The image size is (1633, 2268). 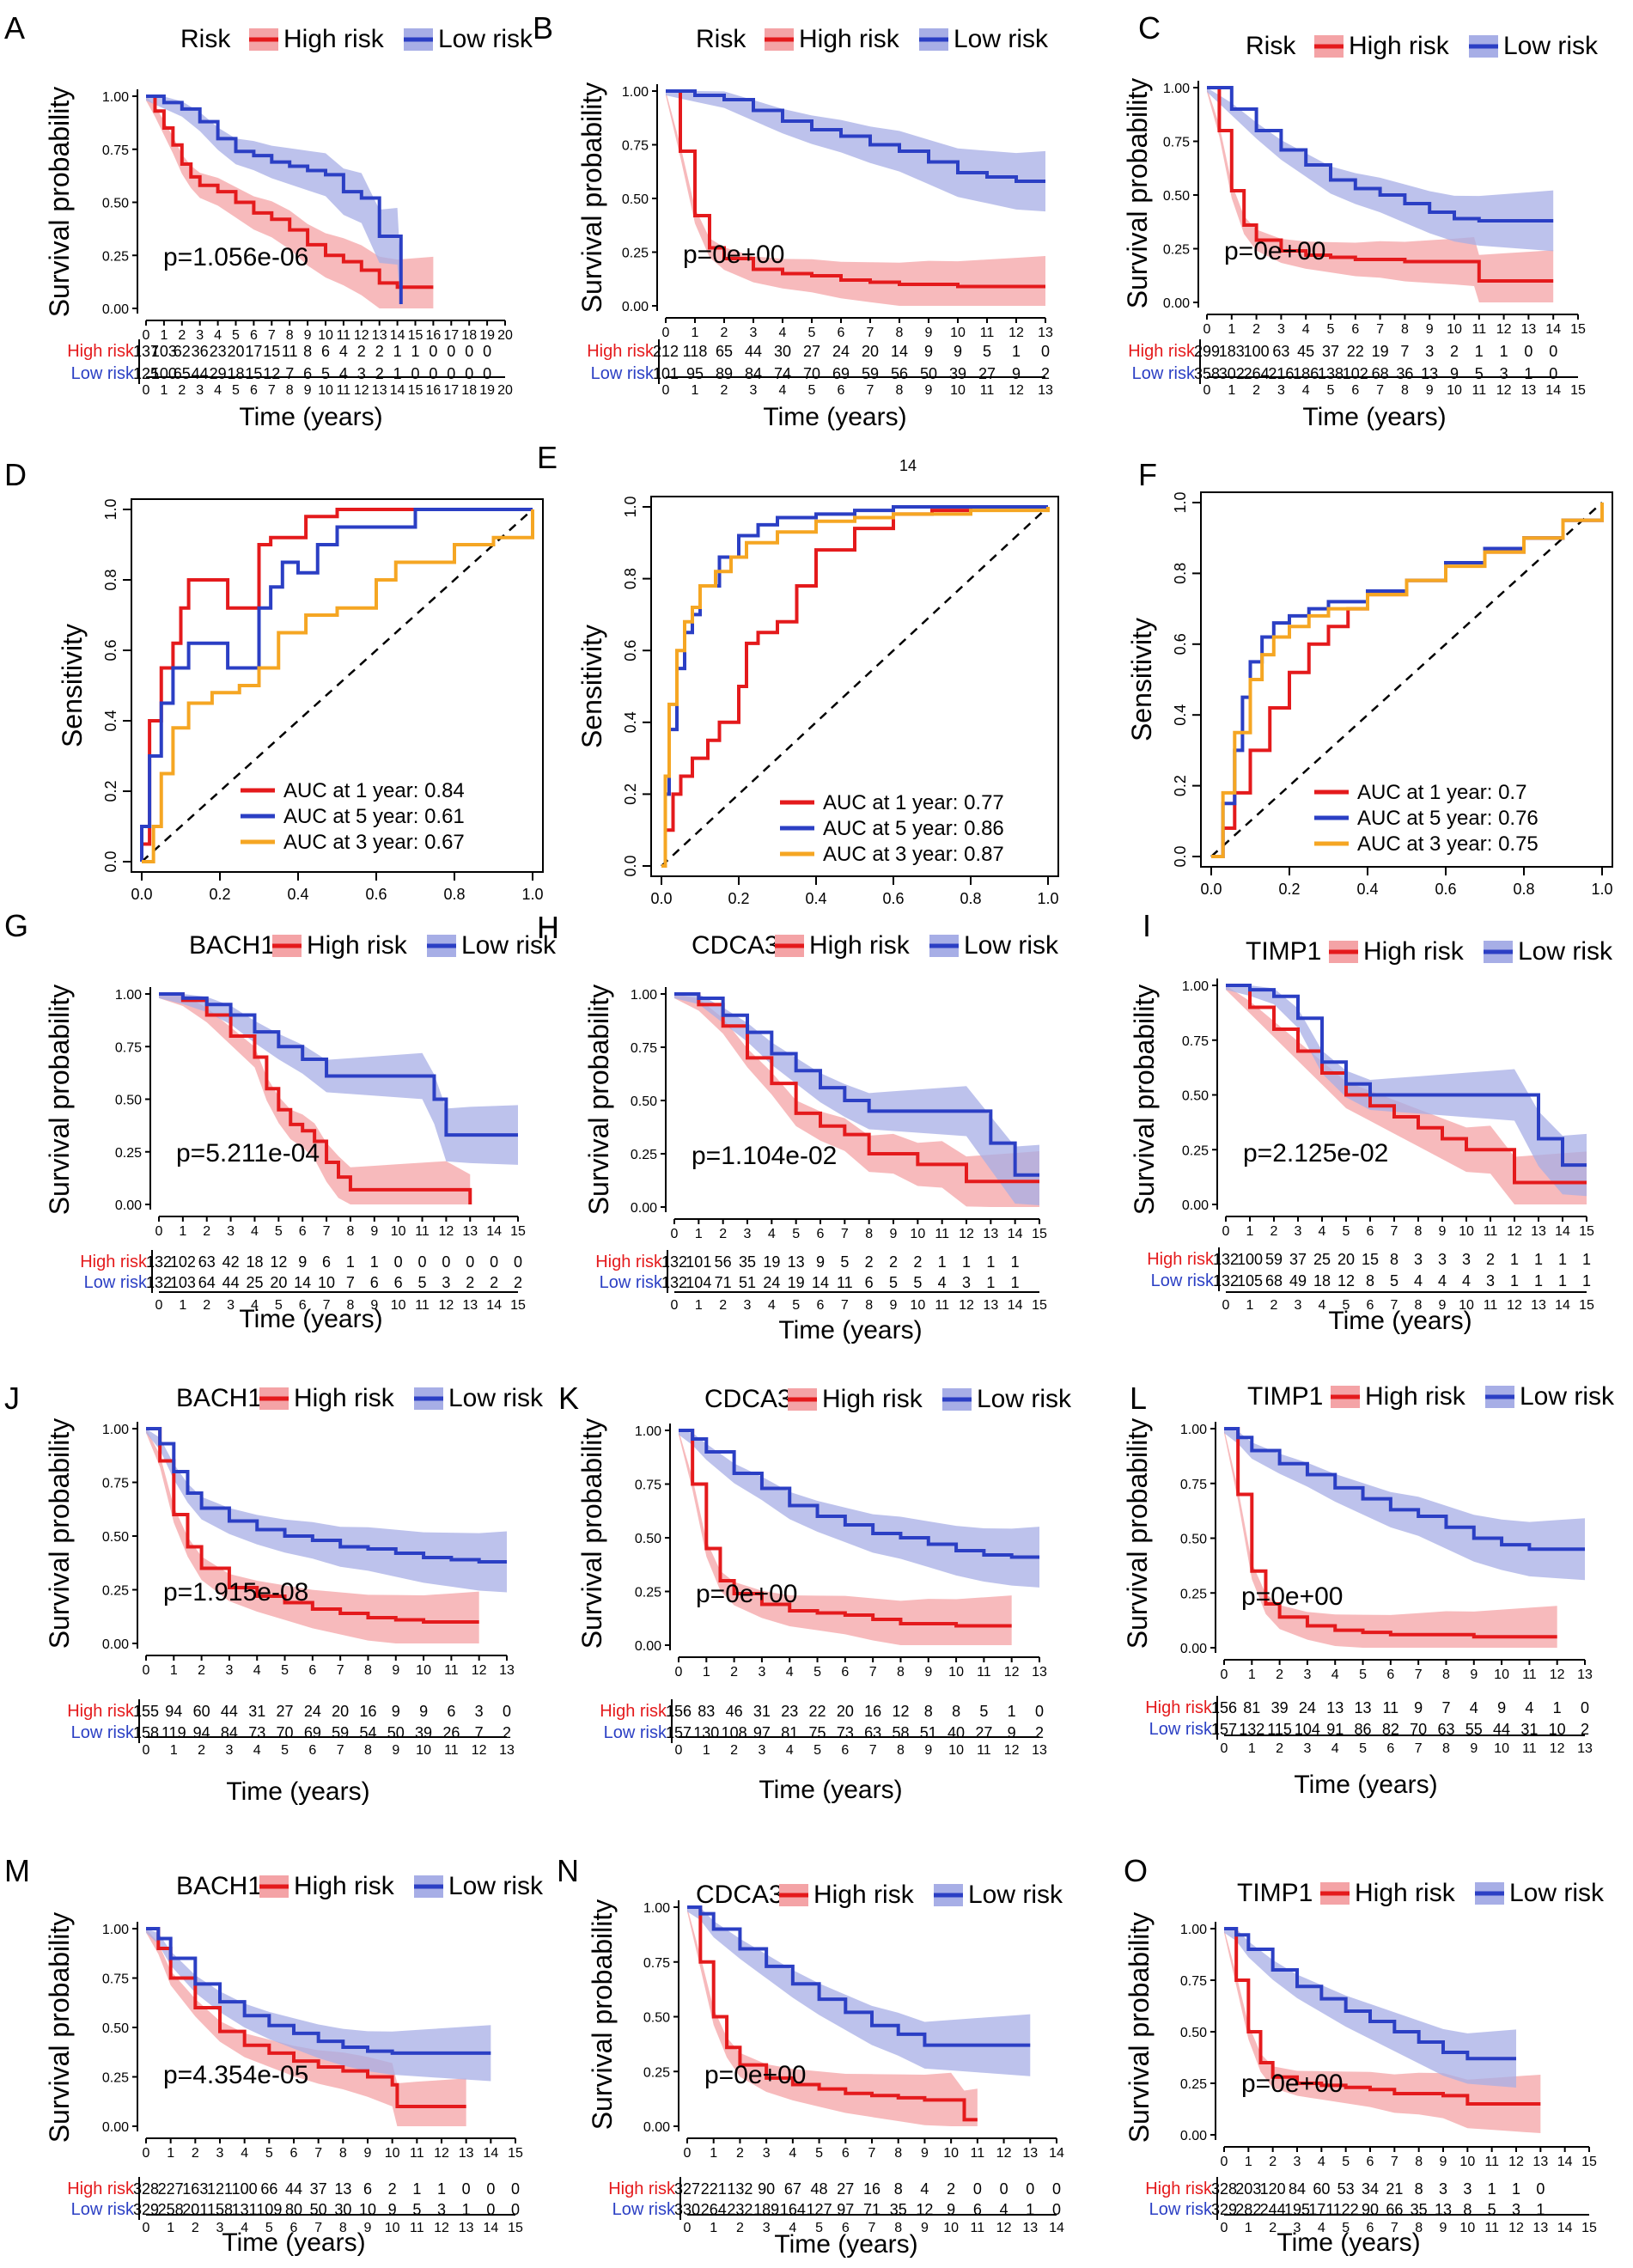 What do you see at coordinates (714, 2228) in the screenshot?
I see `risk-table-tick-label: 1` at bounding box center [714, 2228].